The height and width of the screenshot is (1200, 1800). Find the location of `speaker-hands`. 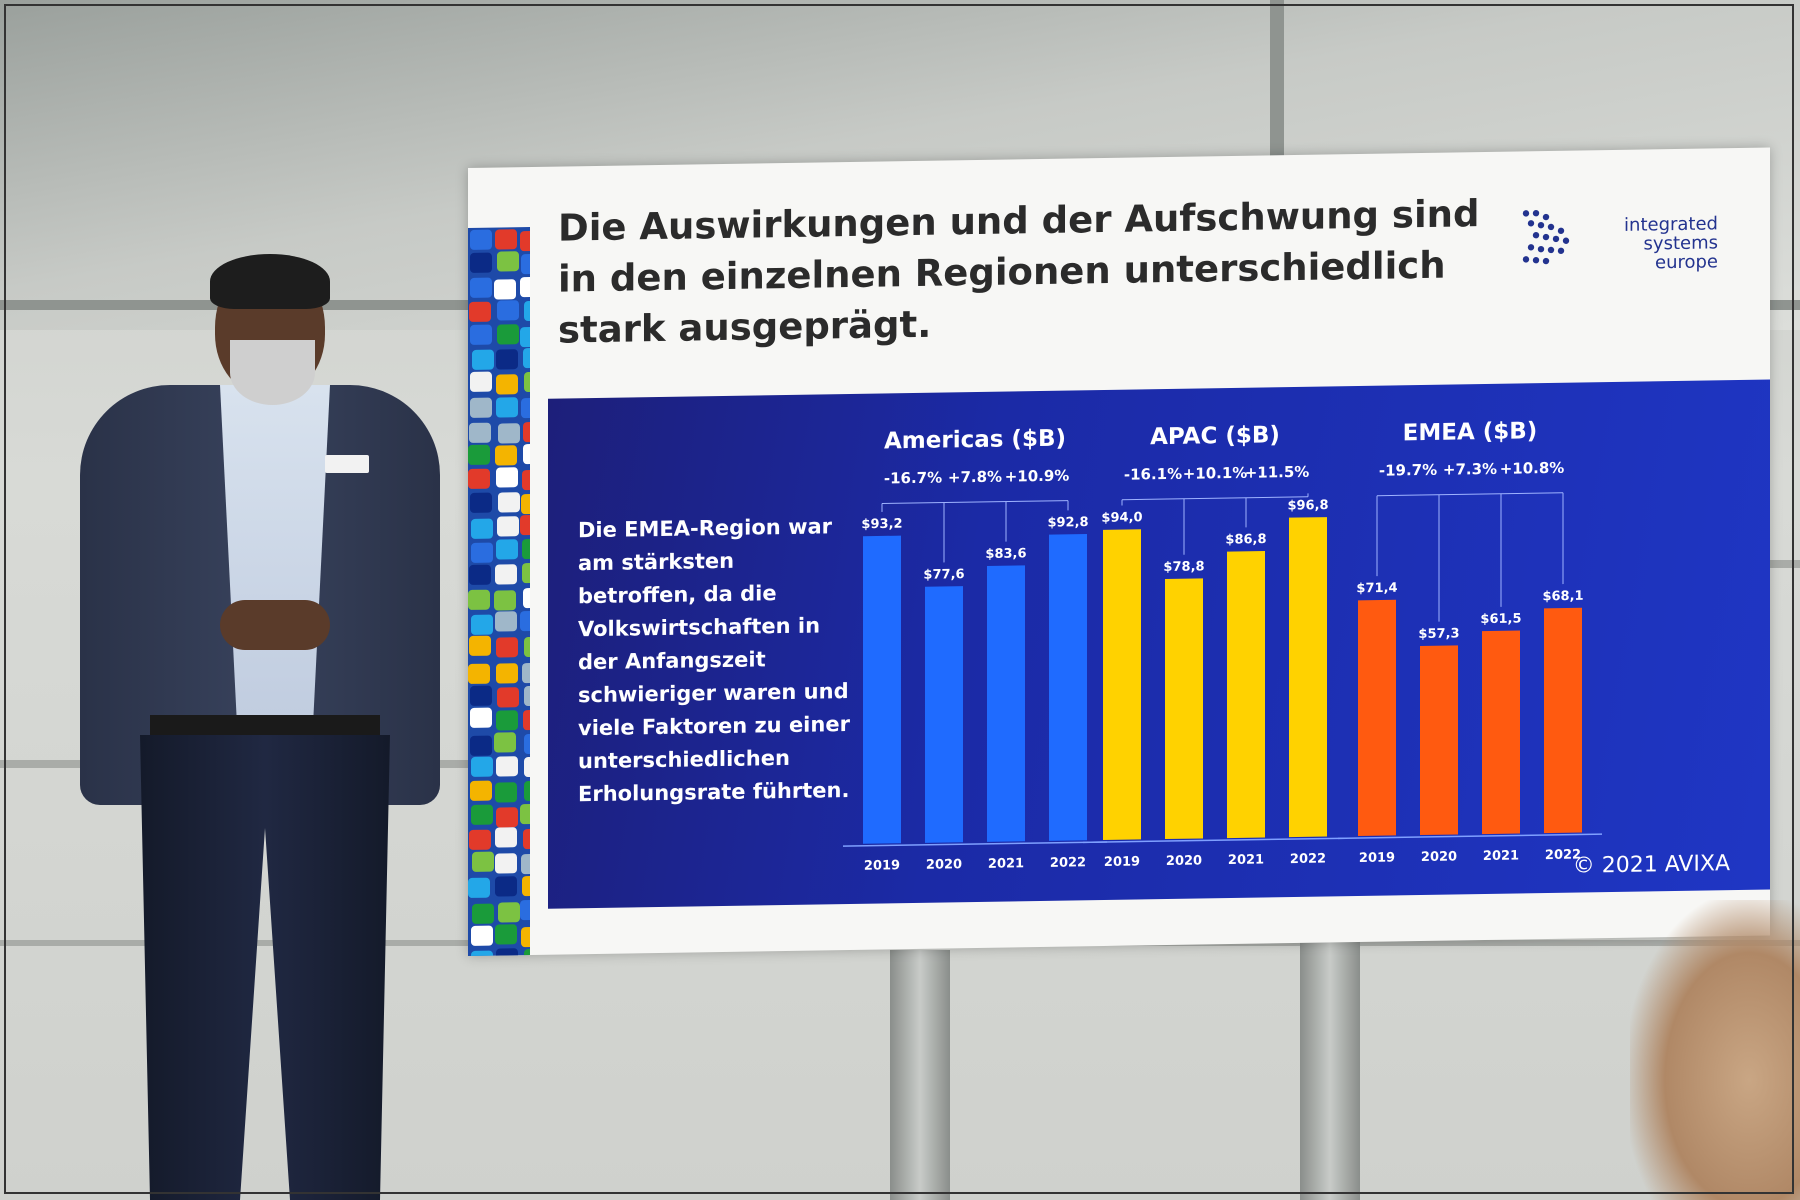

speaker-hands is located at coordinates (275, 625).